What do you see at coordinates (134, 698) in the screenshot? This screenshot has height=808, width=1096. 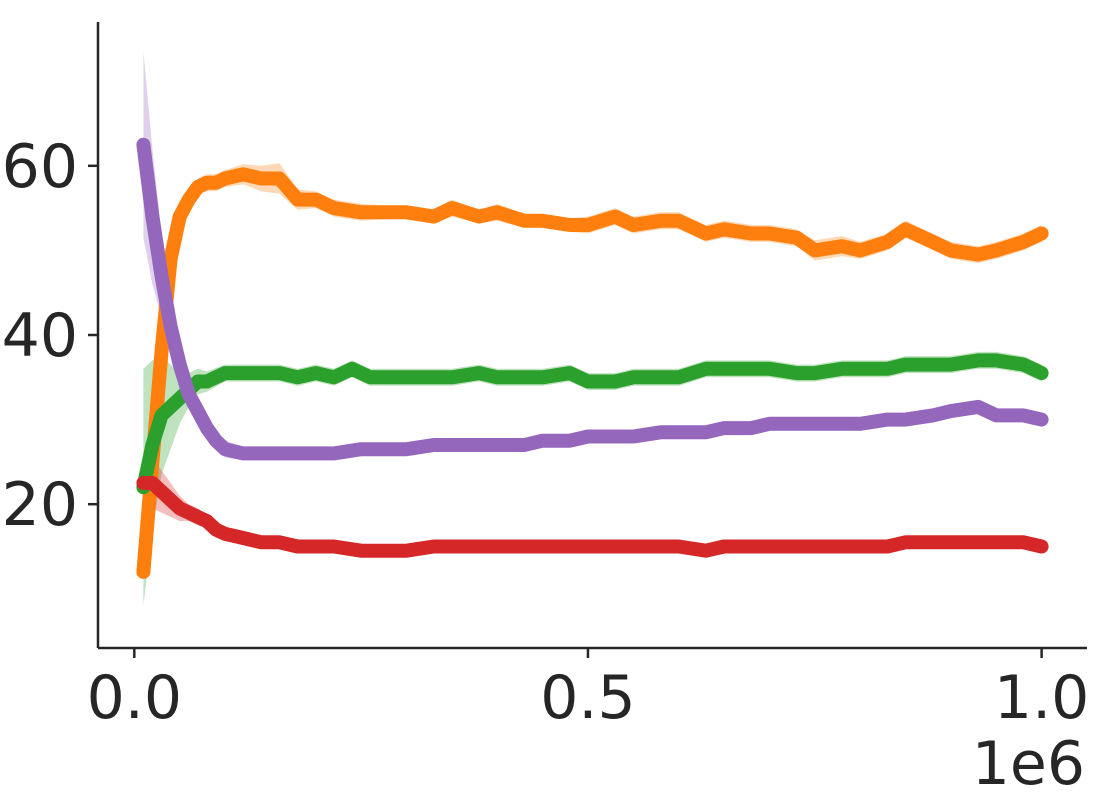 I see `x-tick-label: 0.0` at bounding box center [134, 698].